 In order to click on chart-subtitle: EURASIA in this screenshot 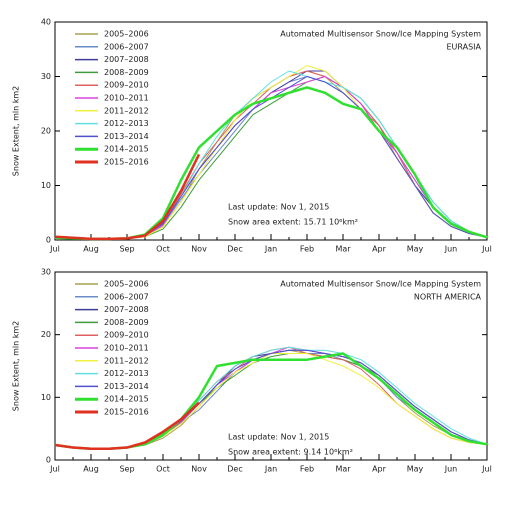, I will do `click(463, 47)`.